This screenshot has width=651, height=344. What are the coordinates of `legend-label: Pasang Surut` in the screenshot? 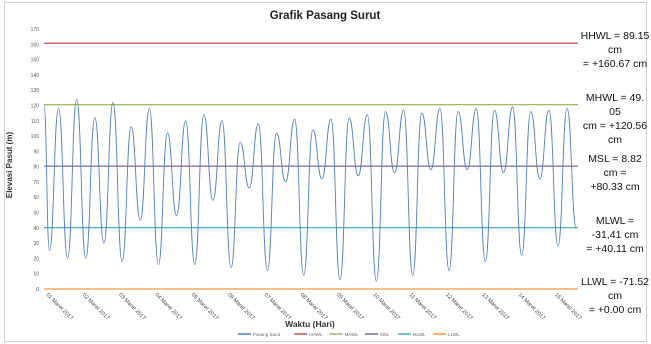 It's located at (267, 334).